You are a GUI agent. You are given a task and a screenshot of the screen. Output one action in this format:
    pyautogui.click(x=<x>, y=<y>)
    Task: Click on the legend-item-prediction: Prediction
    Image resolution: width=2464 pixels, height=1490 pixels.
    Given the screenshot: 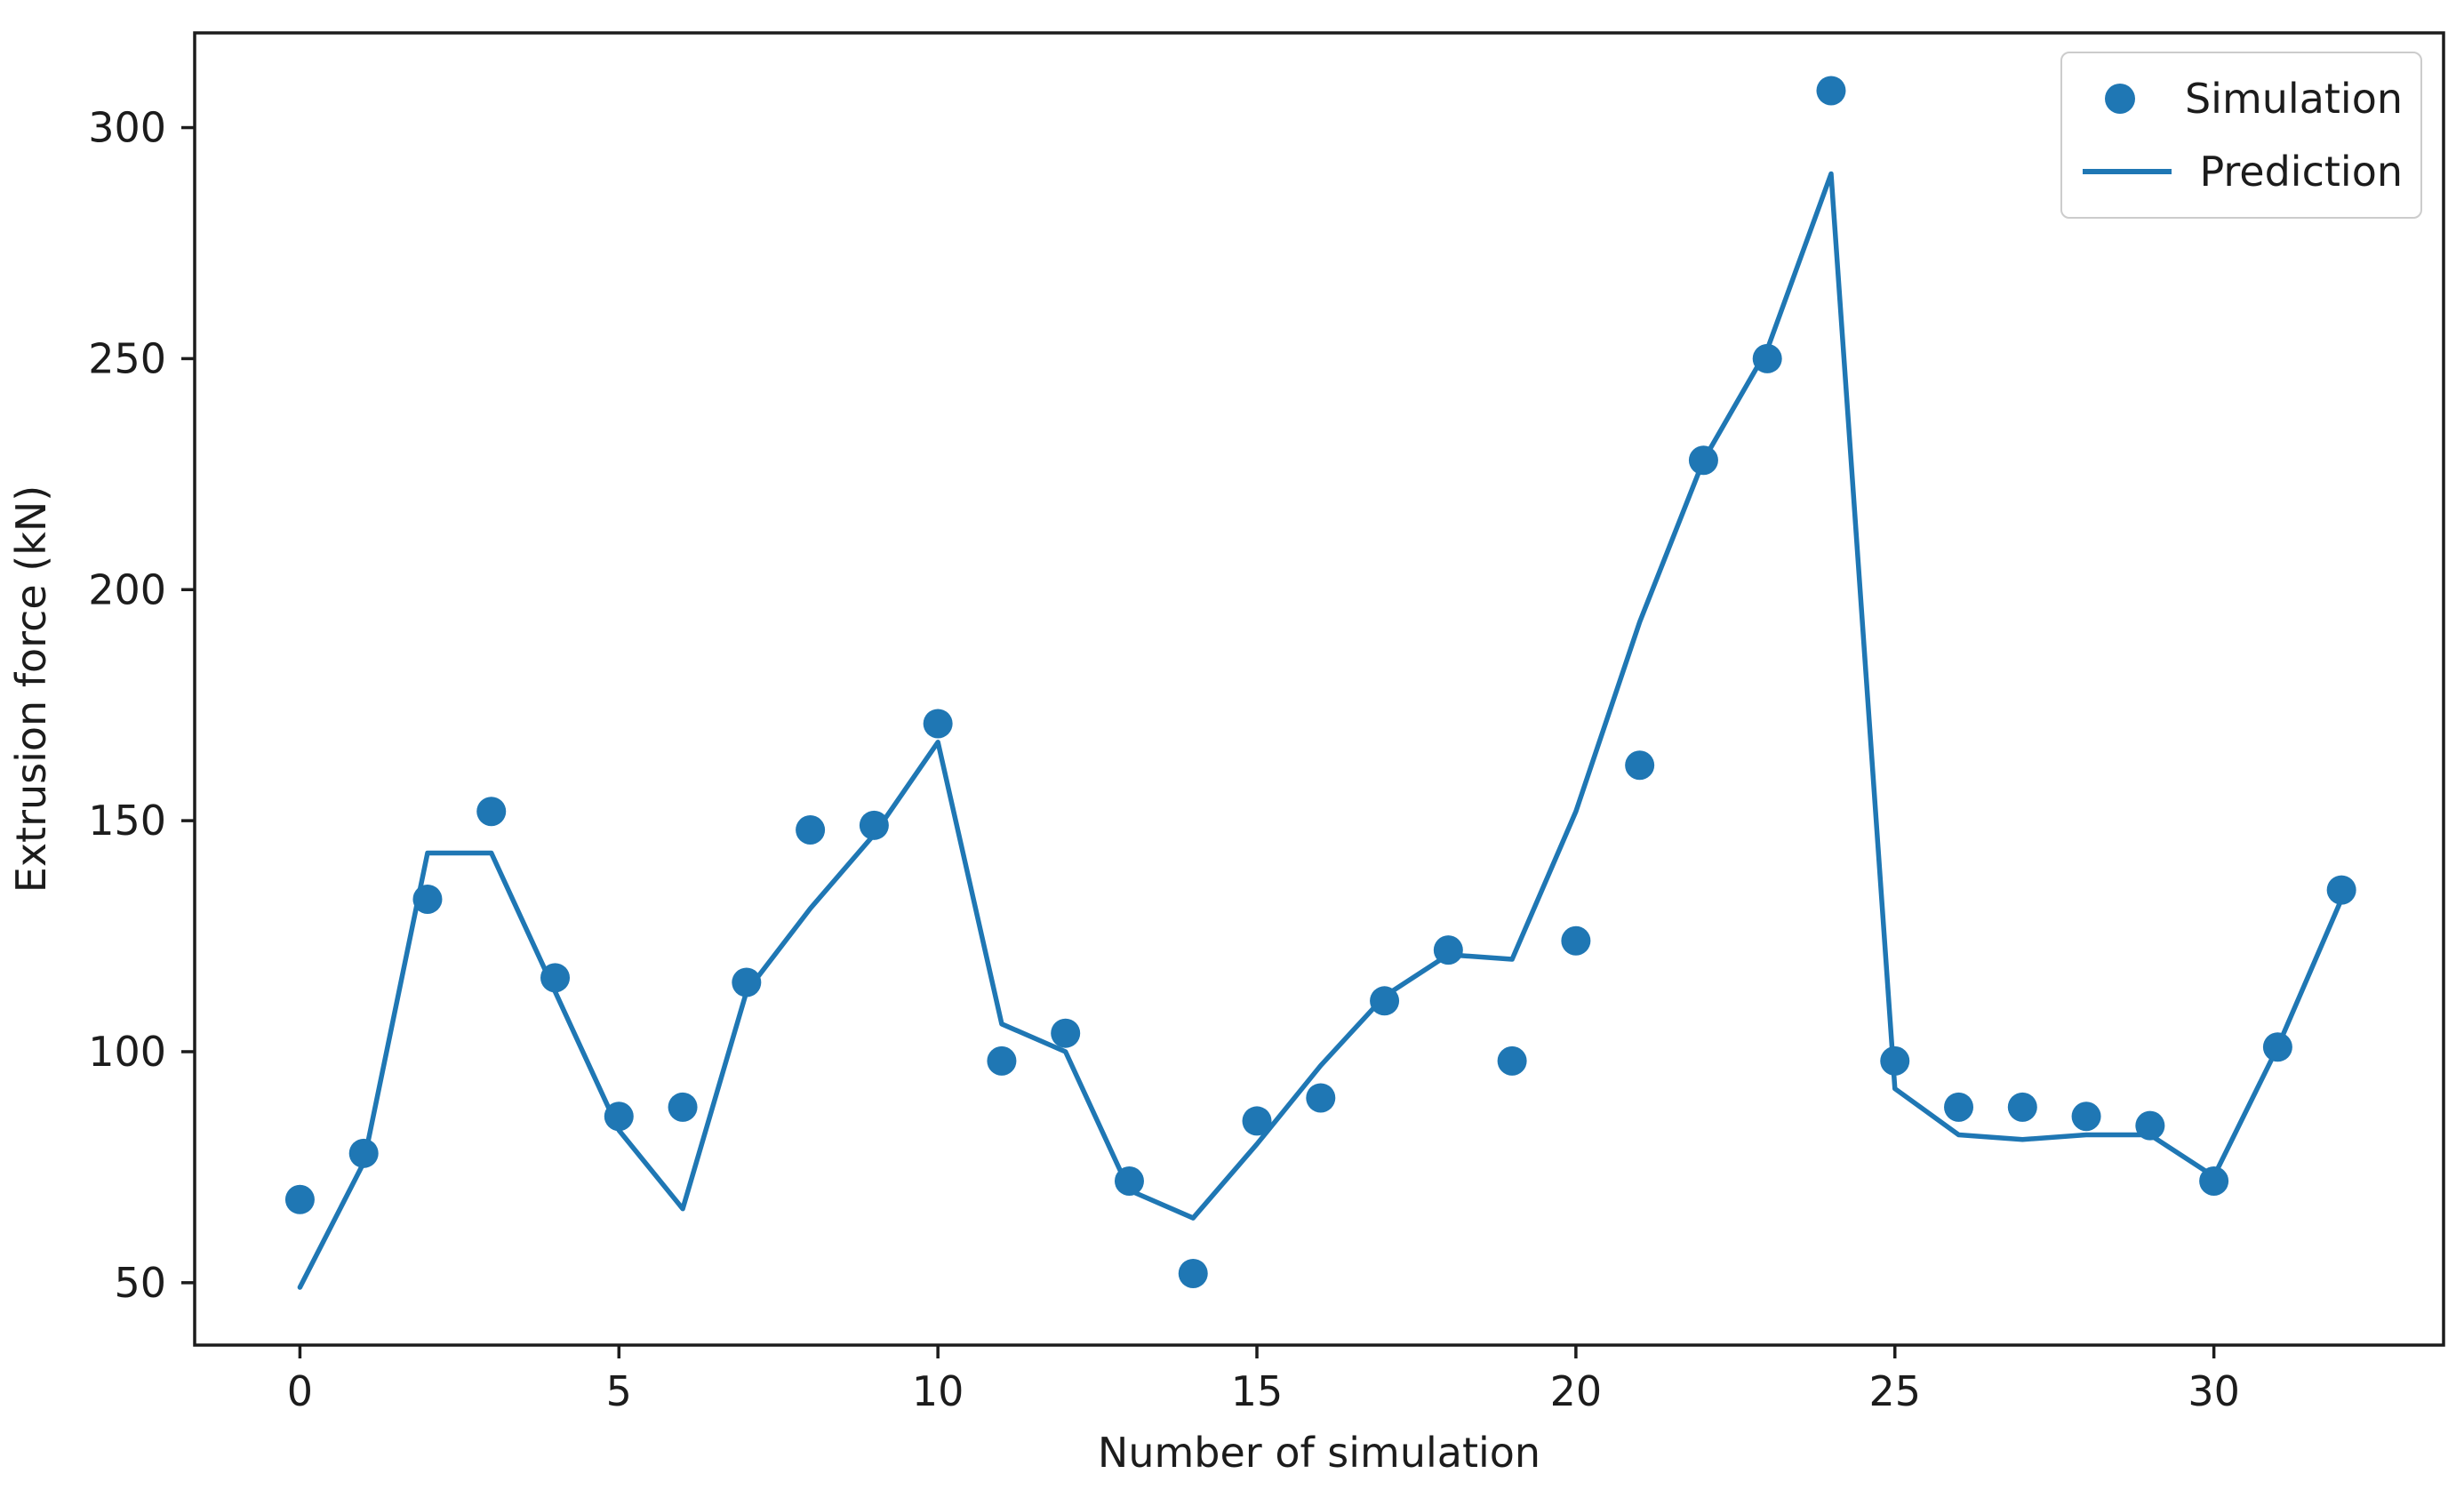 What is the action you would take?
    pyautogui.click(x=2241, y=171)
    